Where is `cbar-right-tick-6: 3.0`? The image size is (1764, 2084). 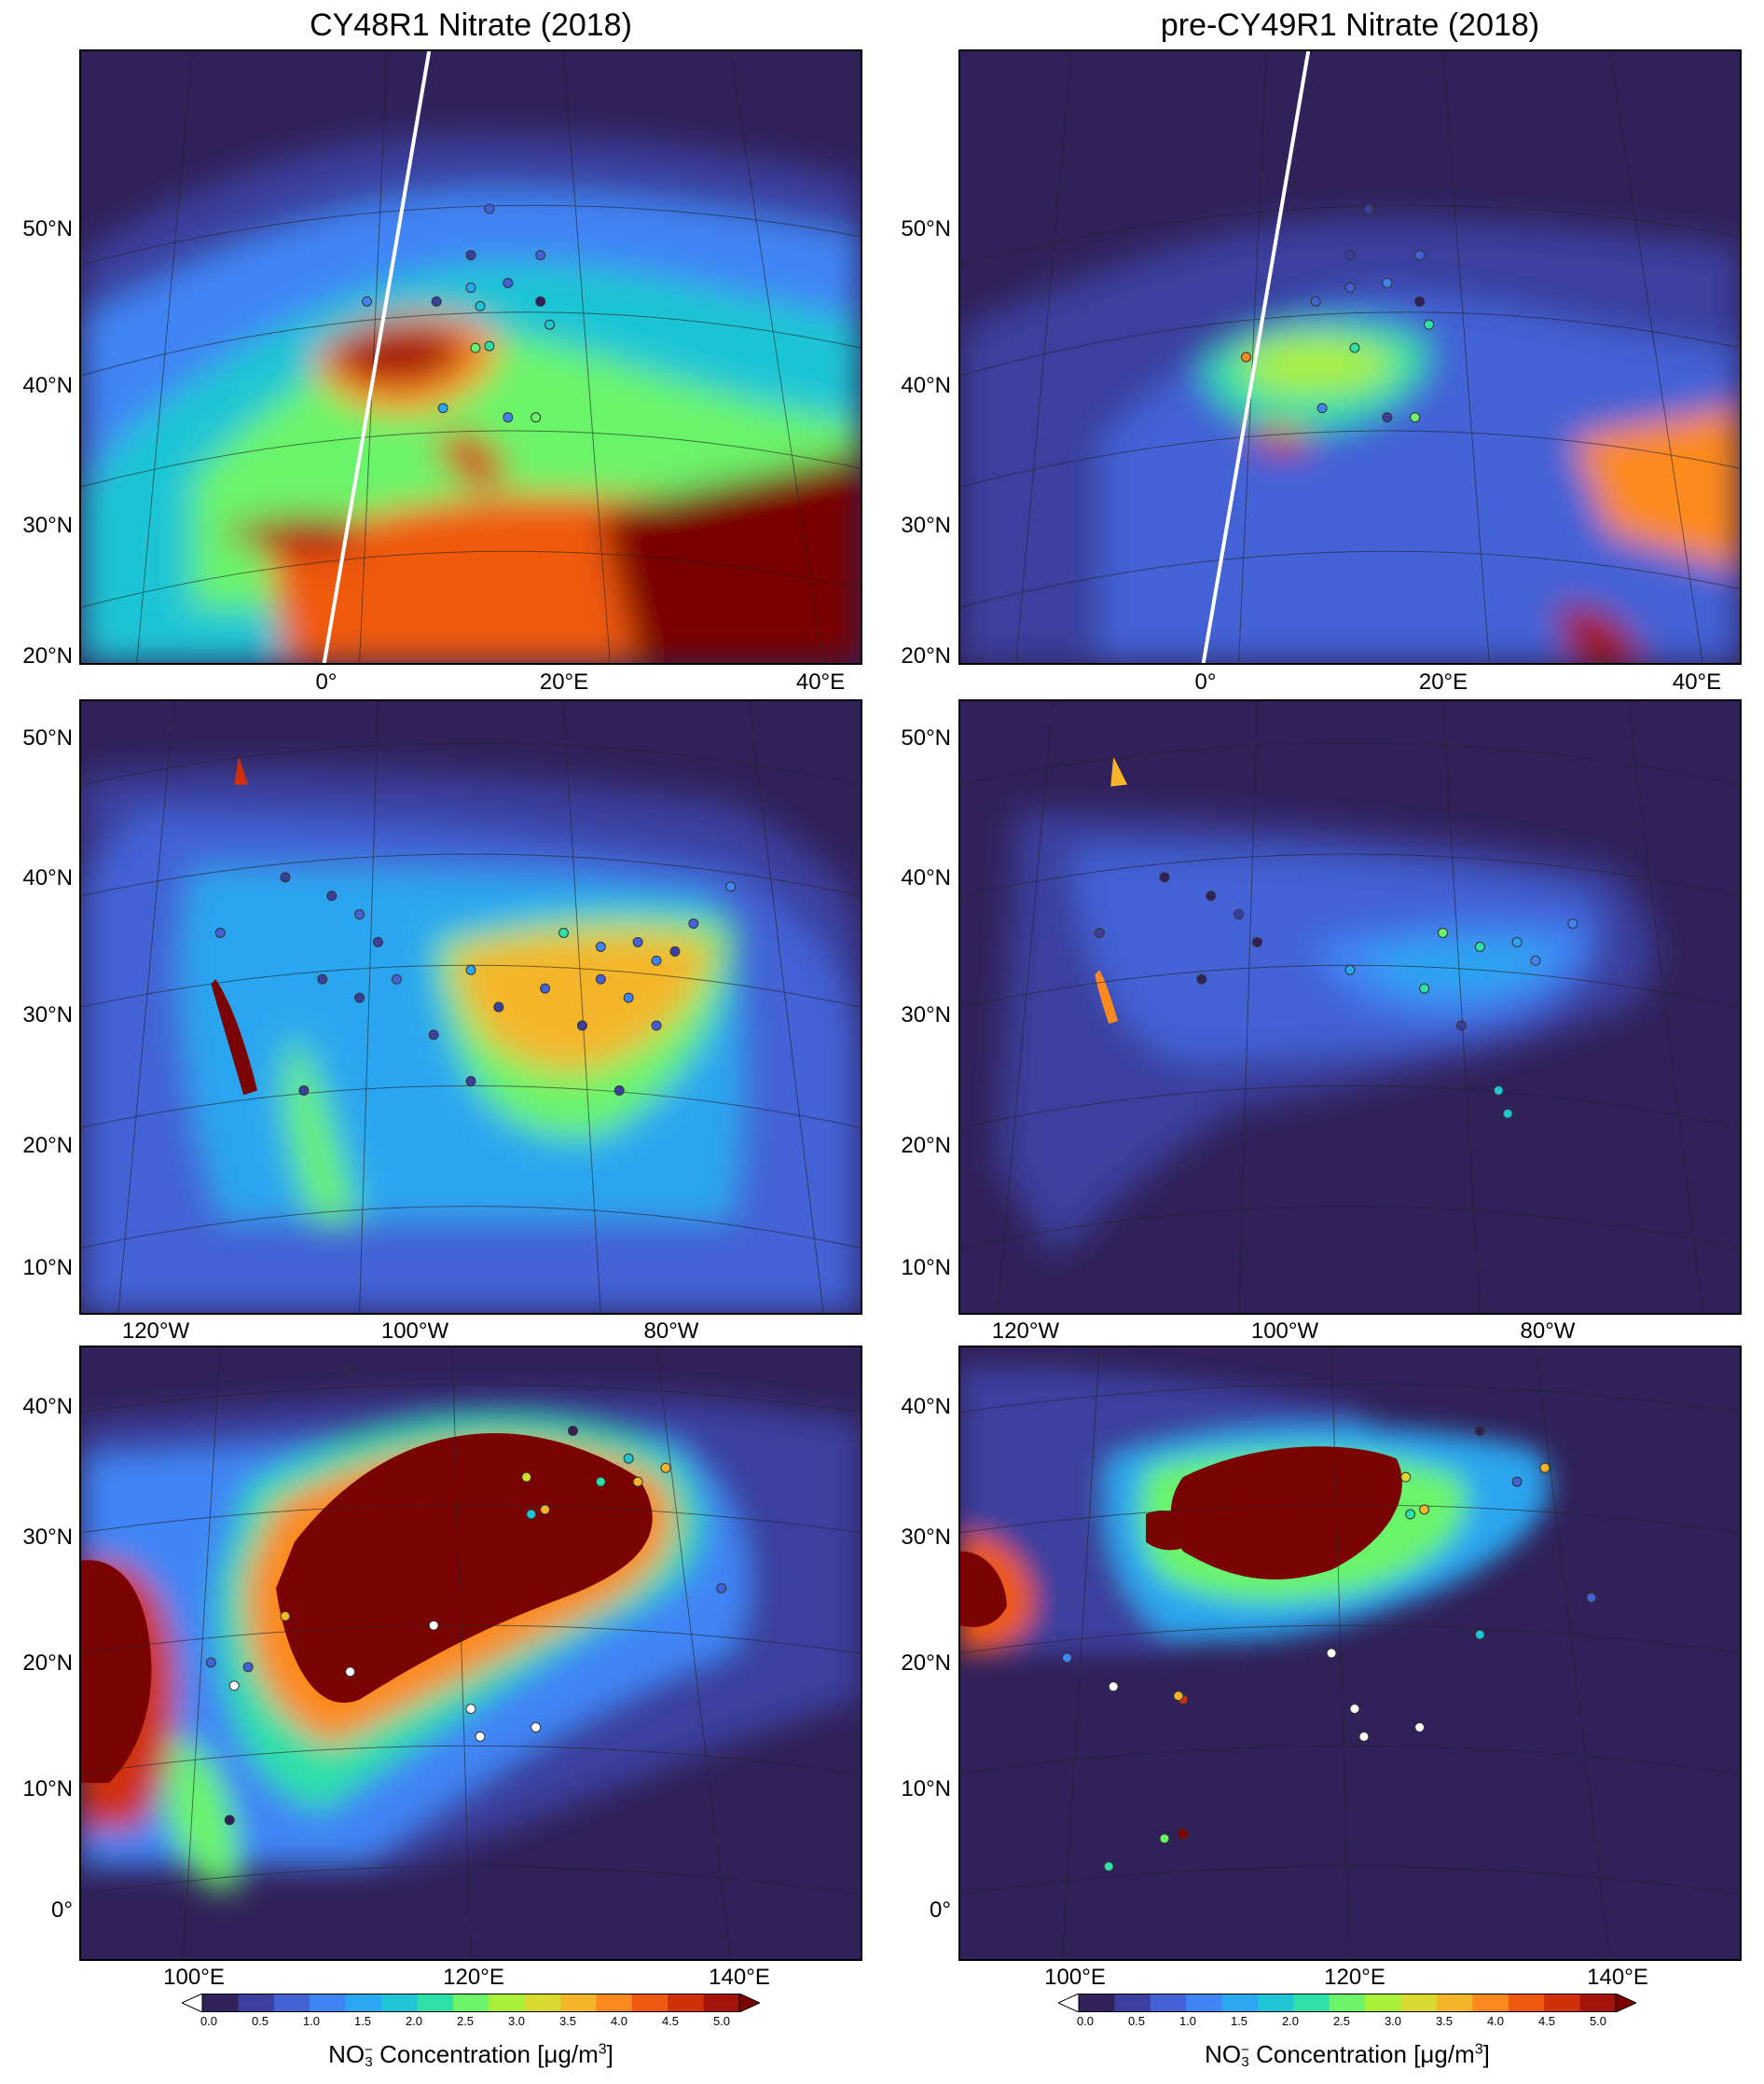
cbar-right-tick-6: 3.0 is located at coordinates (1393, 2021).